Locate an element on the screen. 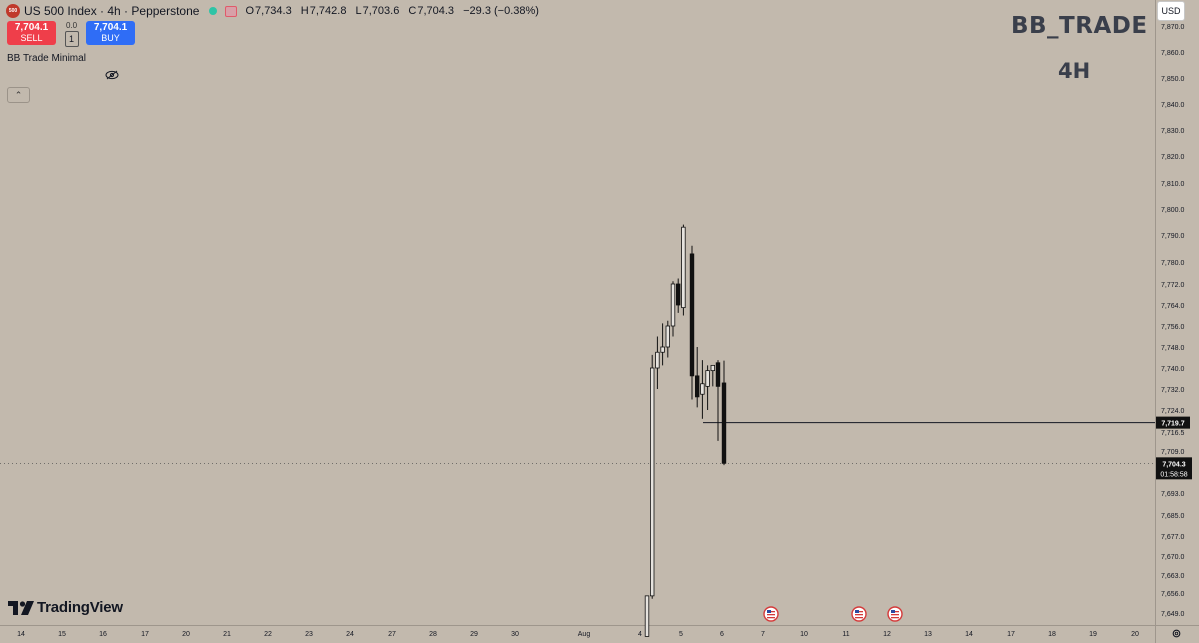 This screenshot has width=1199, height=643. time-tick-label: 23 is located at coordinates (309, 634).